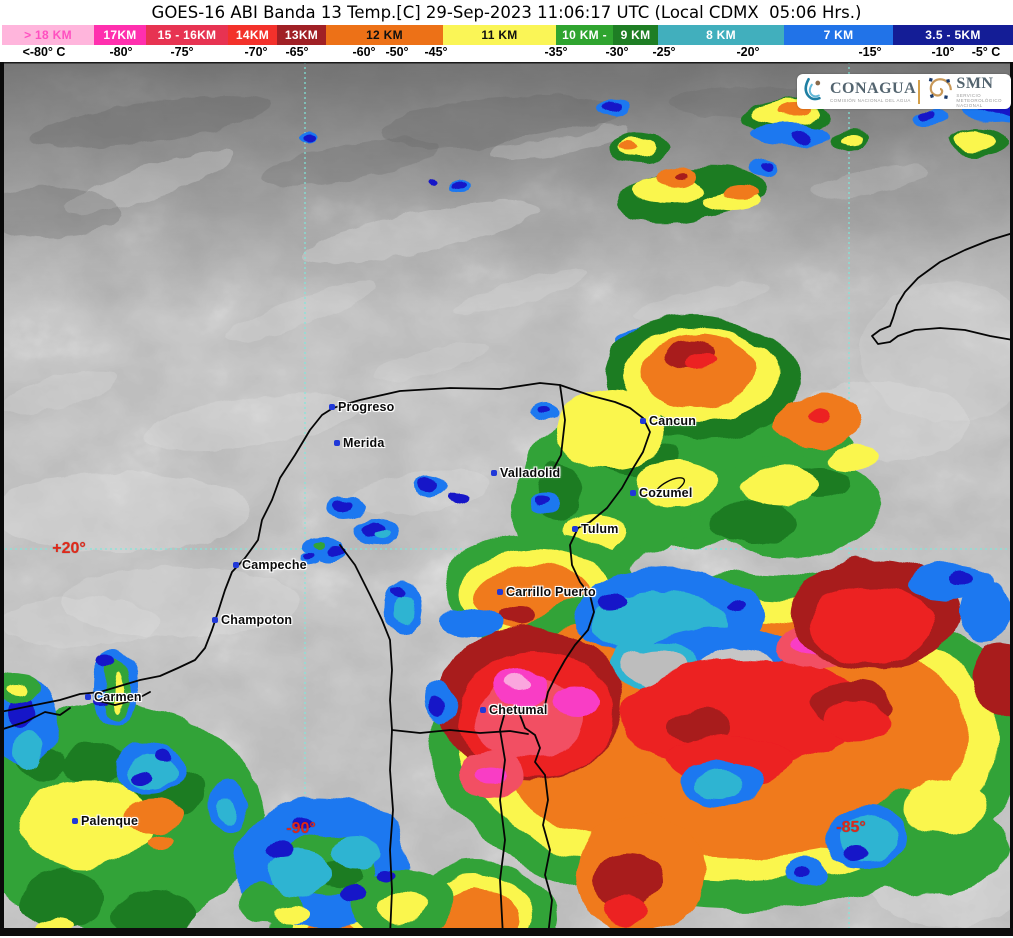 The width and height of the screenshot is (1013, 938). I want to click on temperature-label: -5° C, so click(986, 52).